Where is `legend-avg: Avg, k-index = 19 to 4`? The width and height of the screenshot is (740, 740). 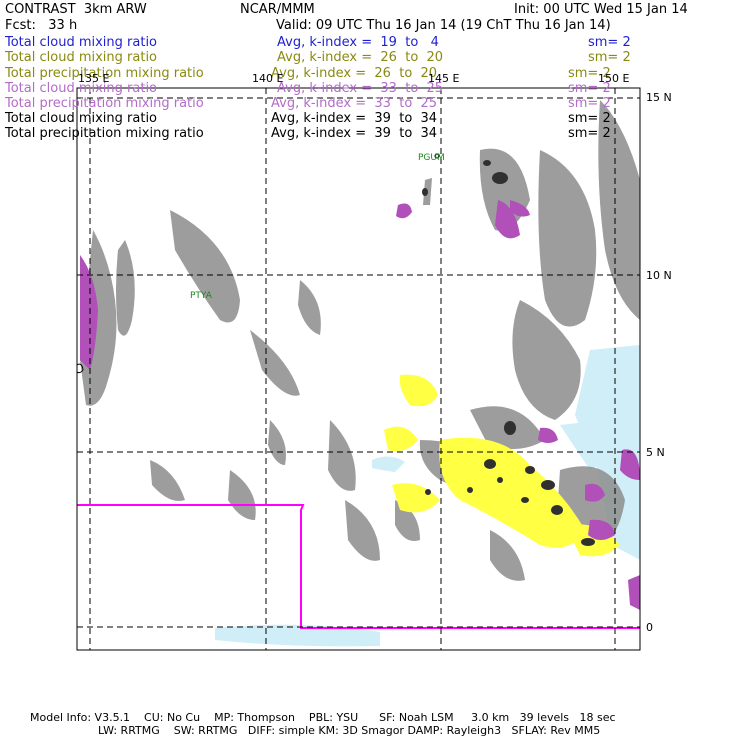 legend-avg: Avg, k-index = 19 to 4 is located at coordinates (358, 42).